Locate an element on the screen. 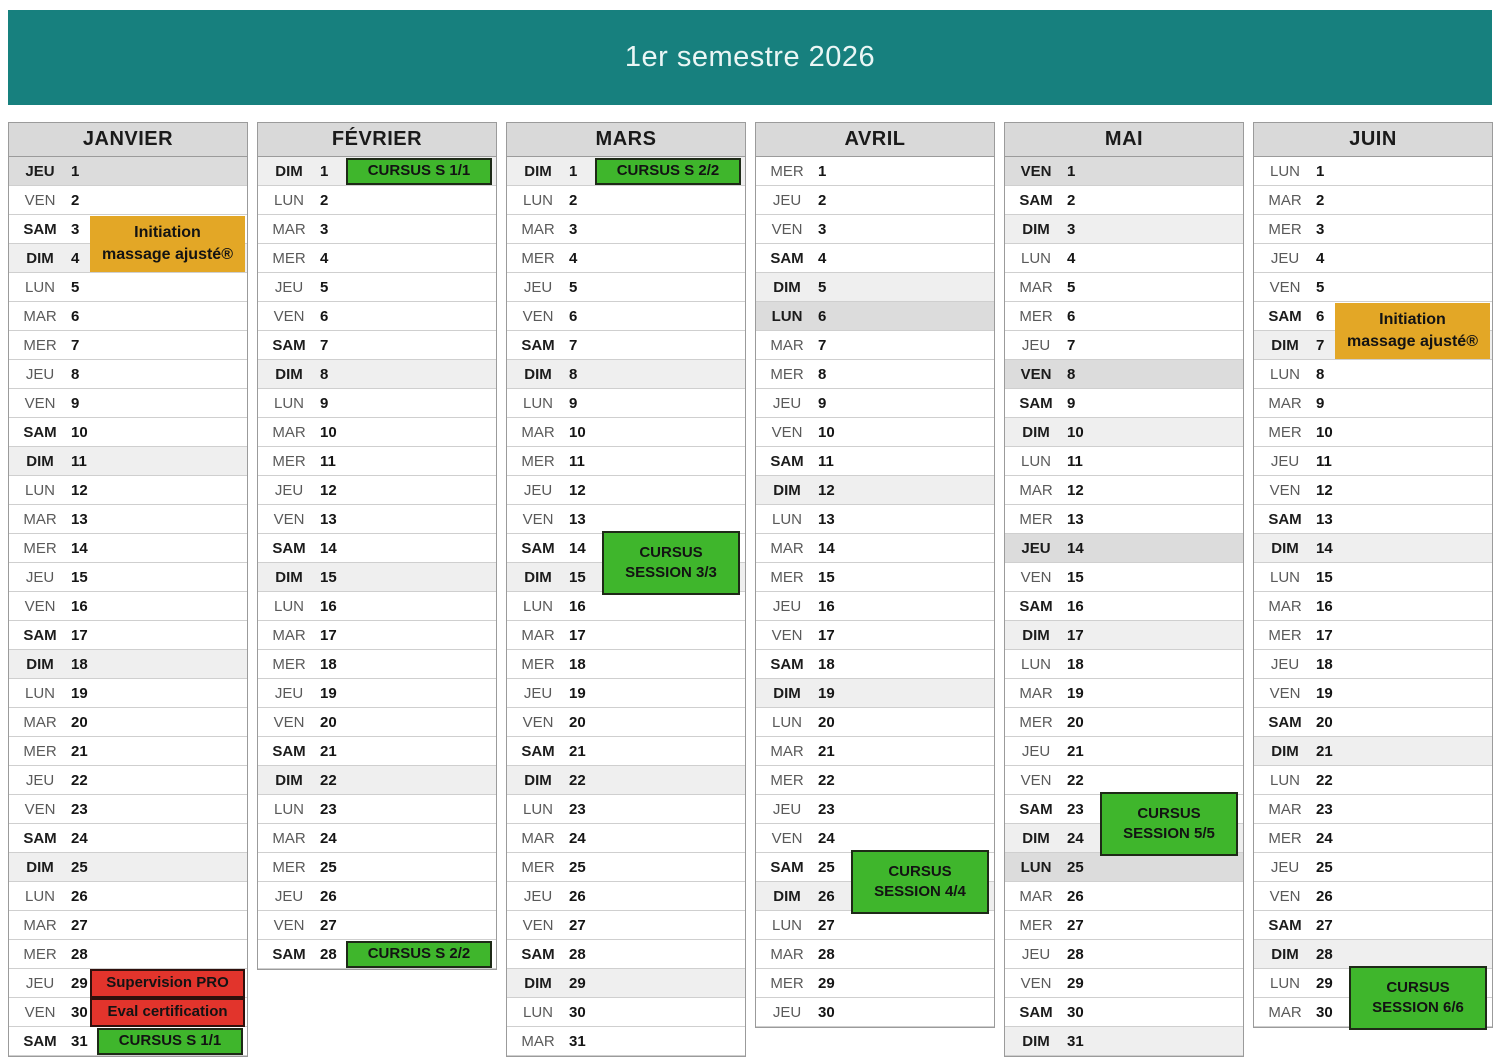  day-row: SAM 20 is located at coordinates (1373, 722).